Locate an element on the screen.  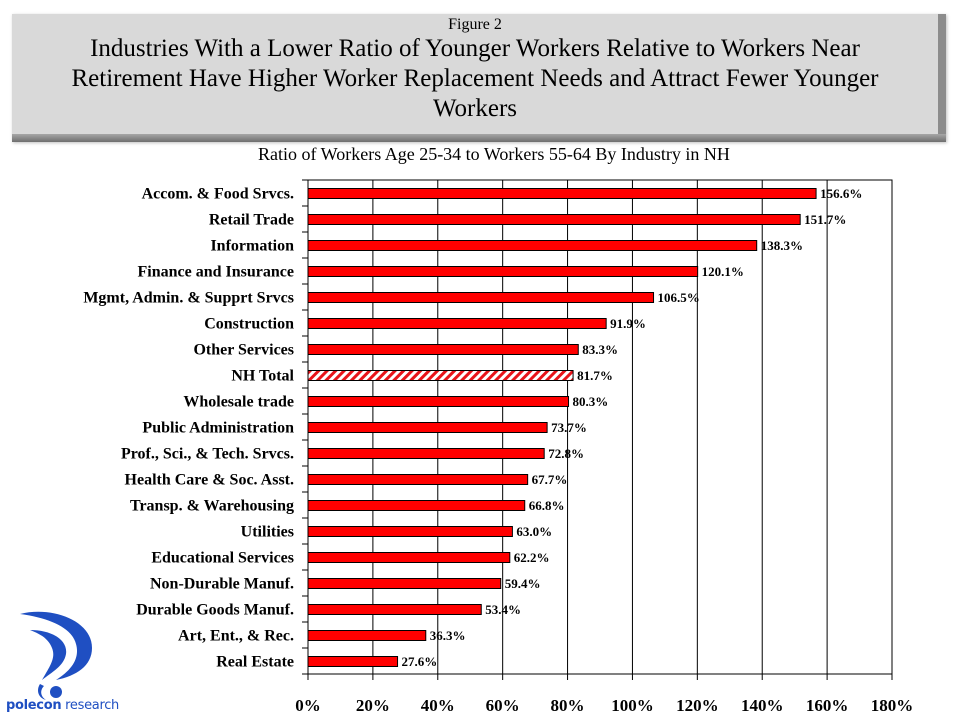
data-label: 81.7% is located at coordinates (595, 375).